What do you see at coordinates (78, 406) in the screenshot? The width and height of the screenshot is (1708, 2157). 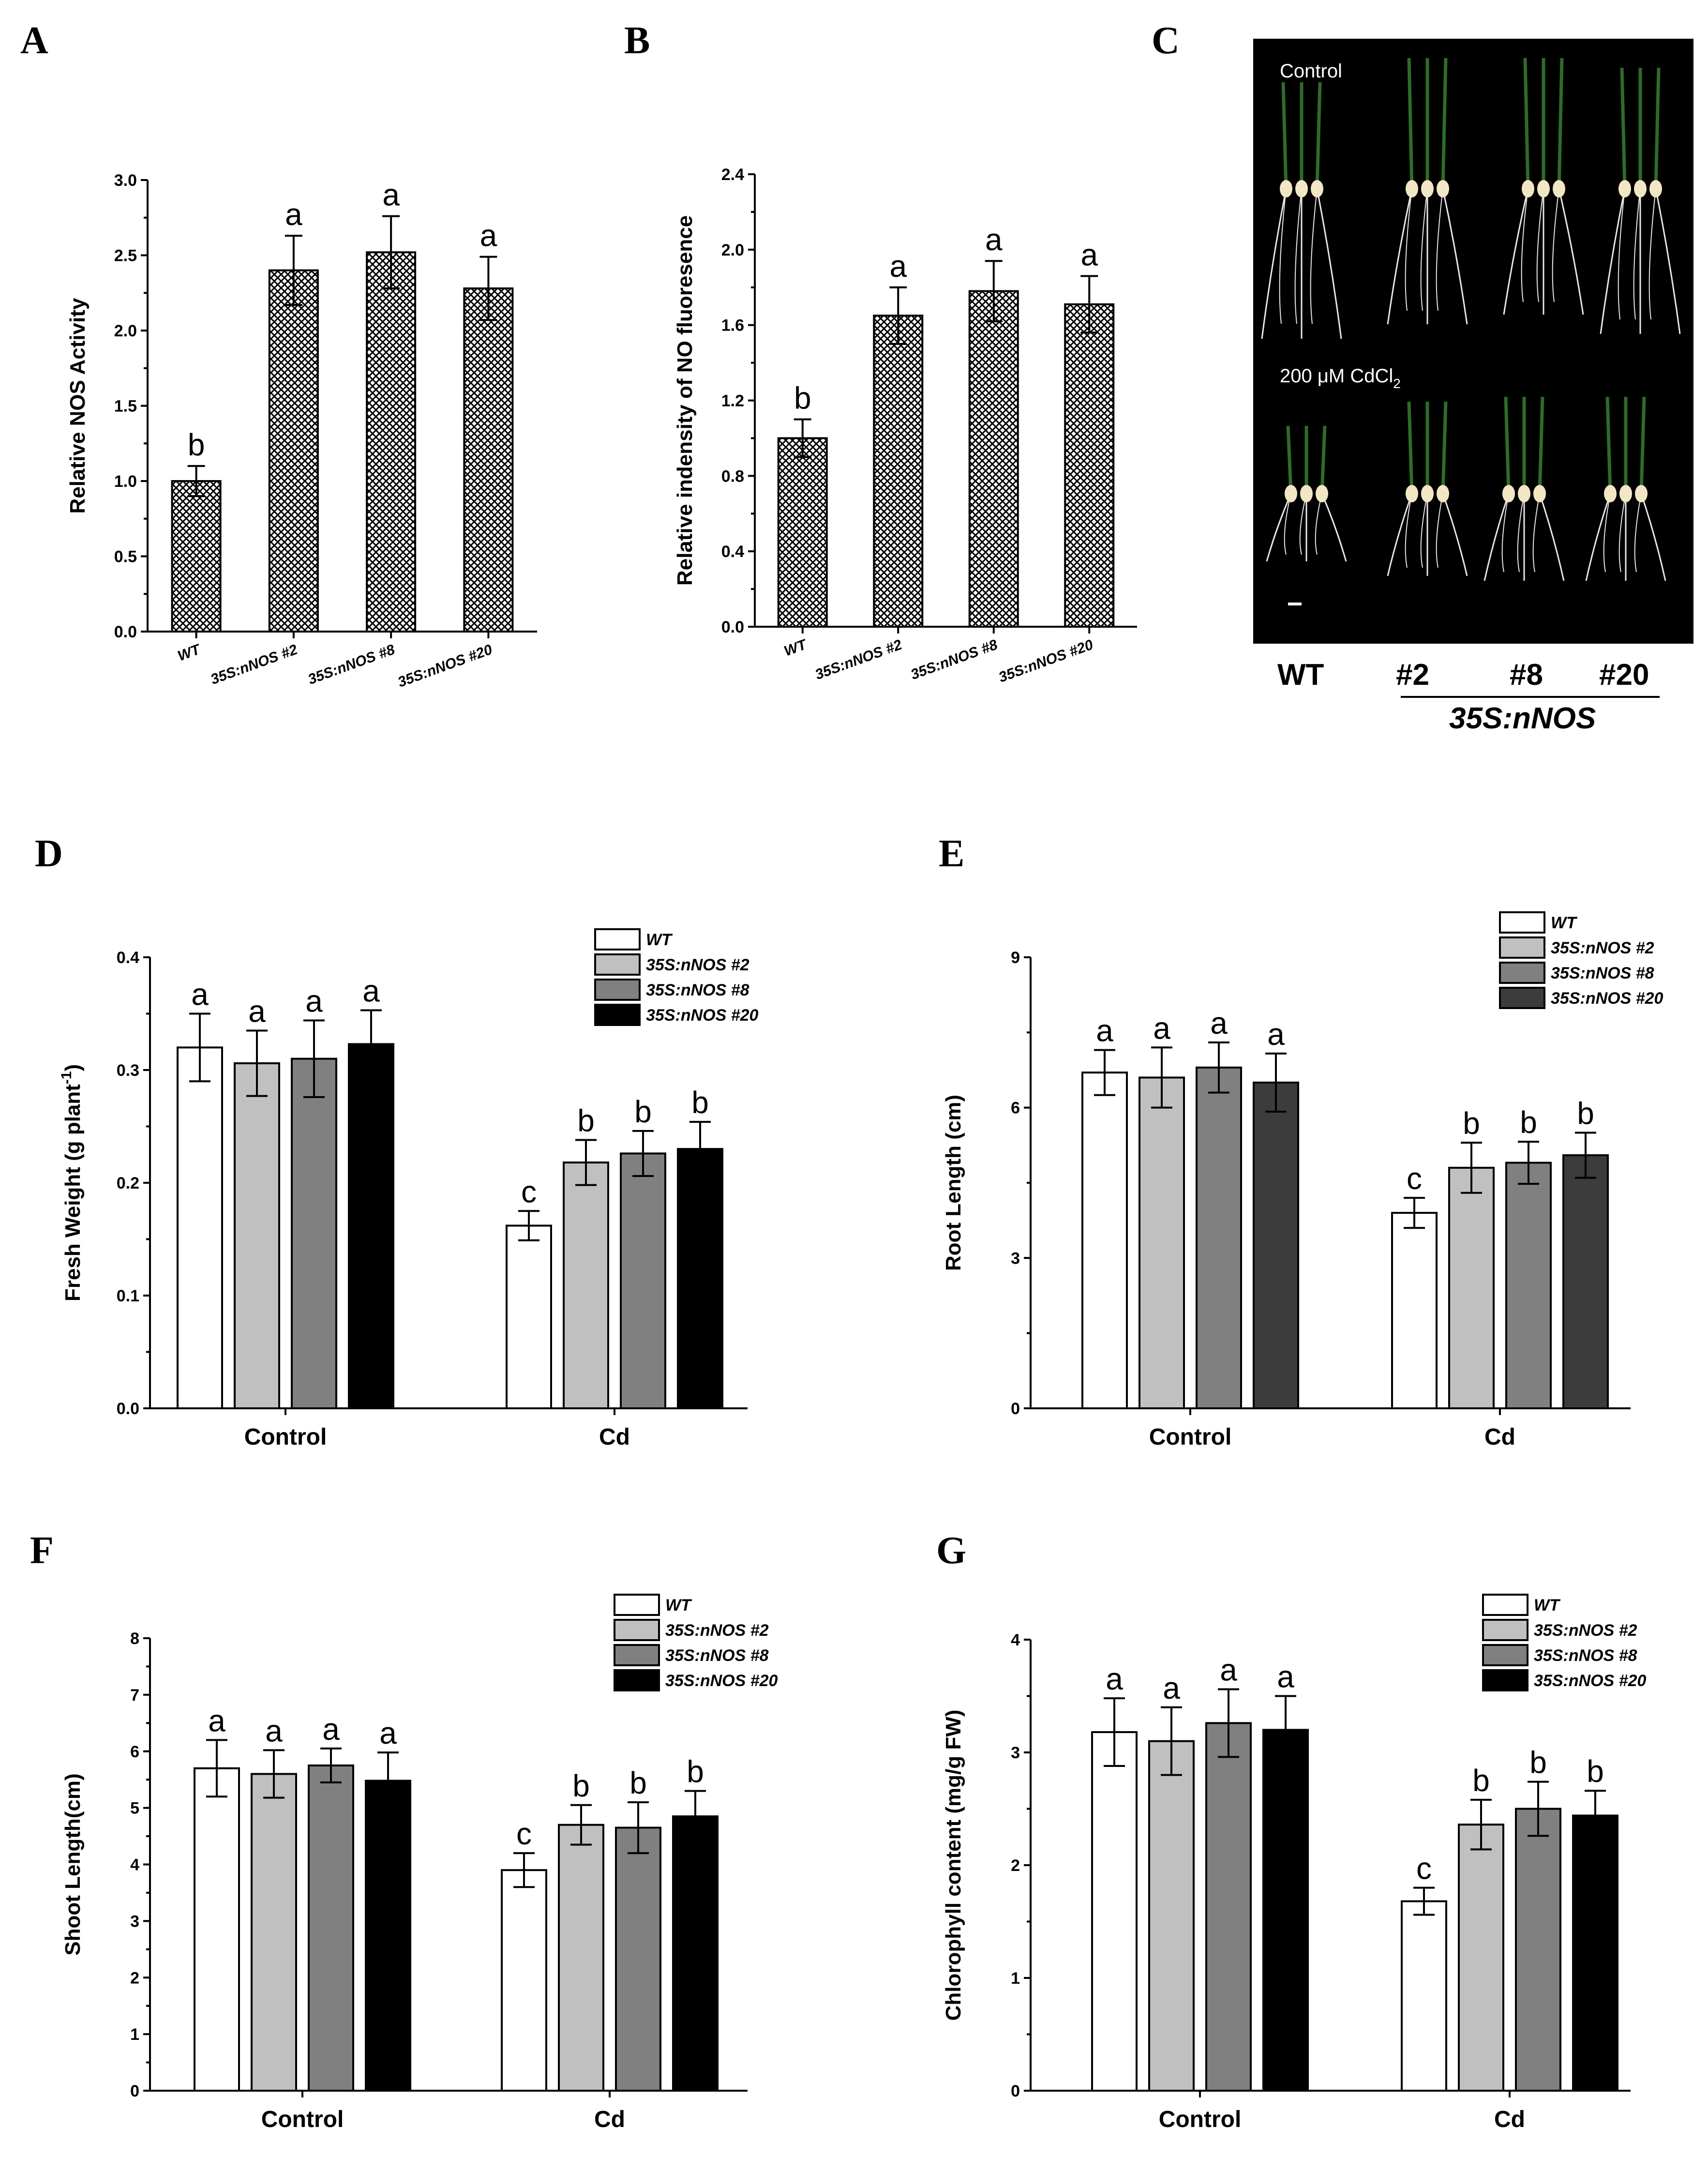 I see `y-axis-label: Relative NOS Activity` at bounding box center [78, 406].